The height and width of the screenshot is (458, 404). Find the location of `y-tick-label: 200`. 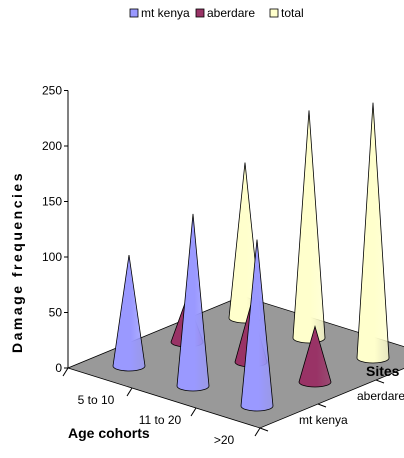

y-tick-label: 200 is located at coordinates (52, 146).